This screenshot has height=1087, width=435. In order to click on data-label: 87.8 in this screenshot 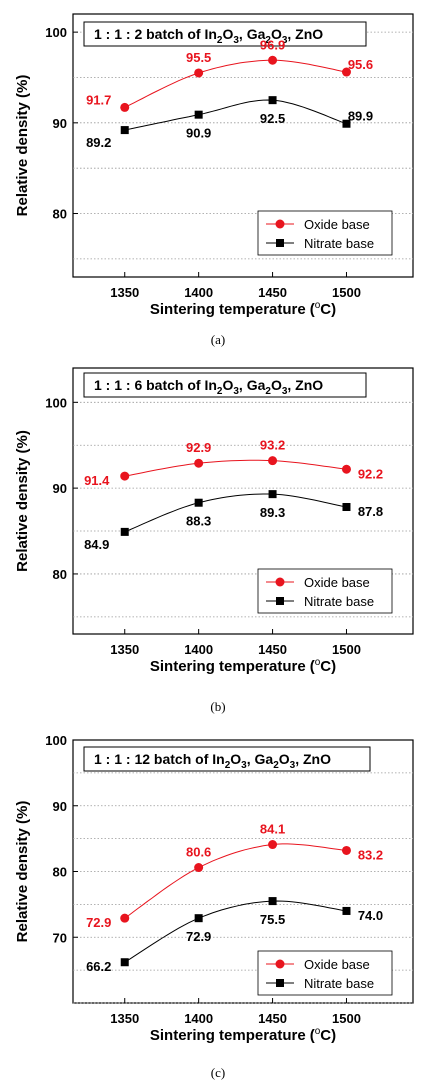, I will do `click(370, 511)`.